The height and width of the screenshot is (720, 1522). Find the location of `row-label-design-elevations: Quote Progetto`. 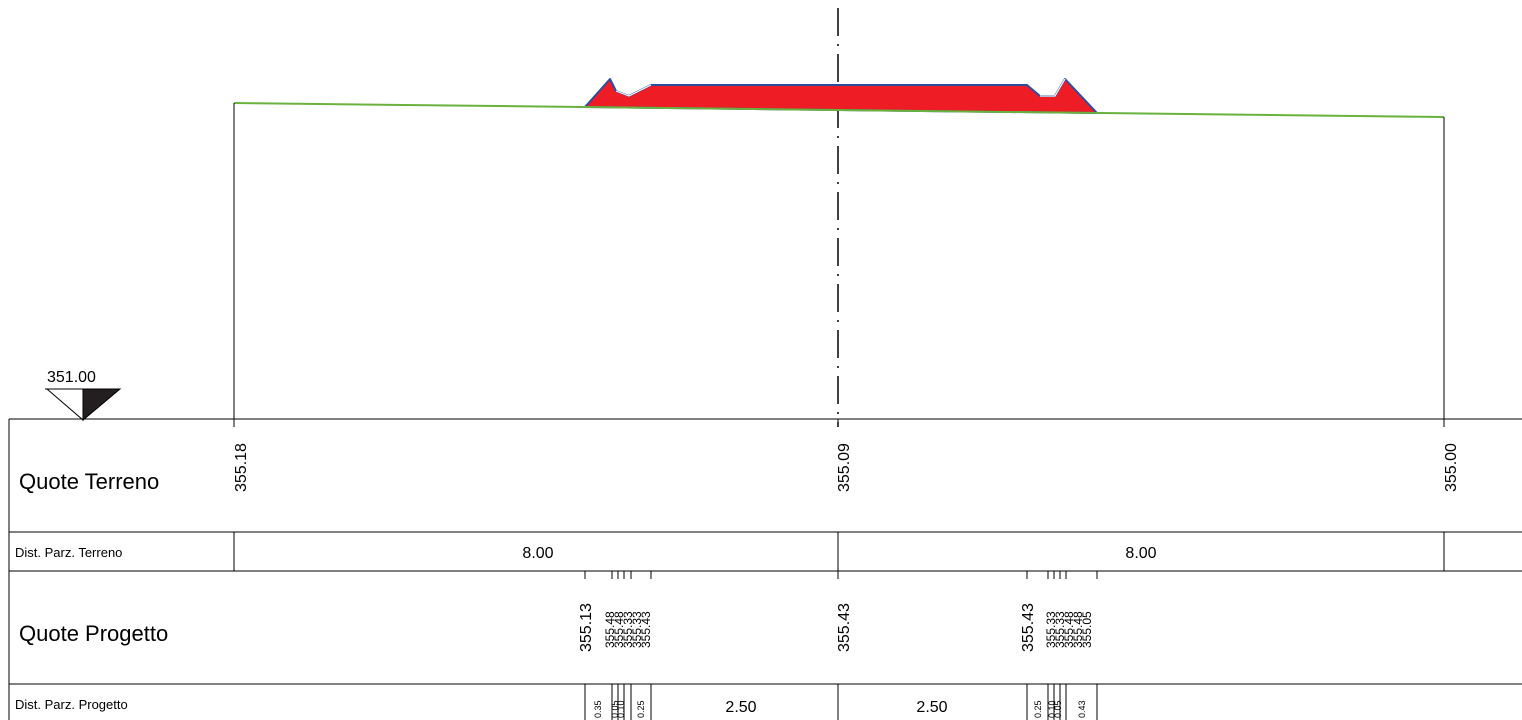

row-label-design-elevations: Quote Progetto is located at coordinates (93, 633).